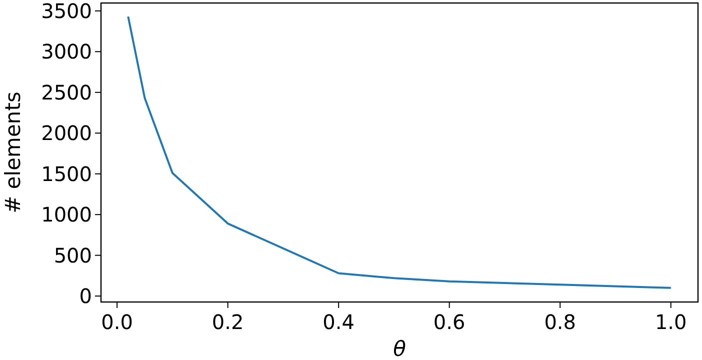  What do you see at coordinates (66, 214) in the screenshot?
I see `y-tick-label: 1000` at bounding box center [66, 214].